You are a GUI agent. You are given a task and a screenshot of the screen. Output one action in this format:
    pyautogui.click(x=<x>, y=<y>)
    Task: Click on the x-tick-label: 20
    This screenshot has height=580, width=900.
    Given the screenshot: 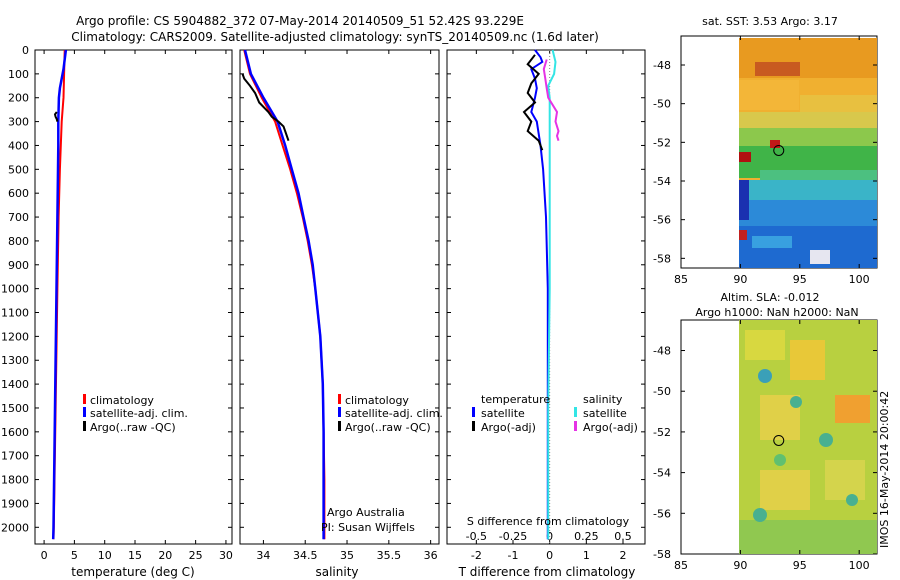 What is the action you would take?
    pyautogui.click(x=165, y=555)
    